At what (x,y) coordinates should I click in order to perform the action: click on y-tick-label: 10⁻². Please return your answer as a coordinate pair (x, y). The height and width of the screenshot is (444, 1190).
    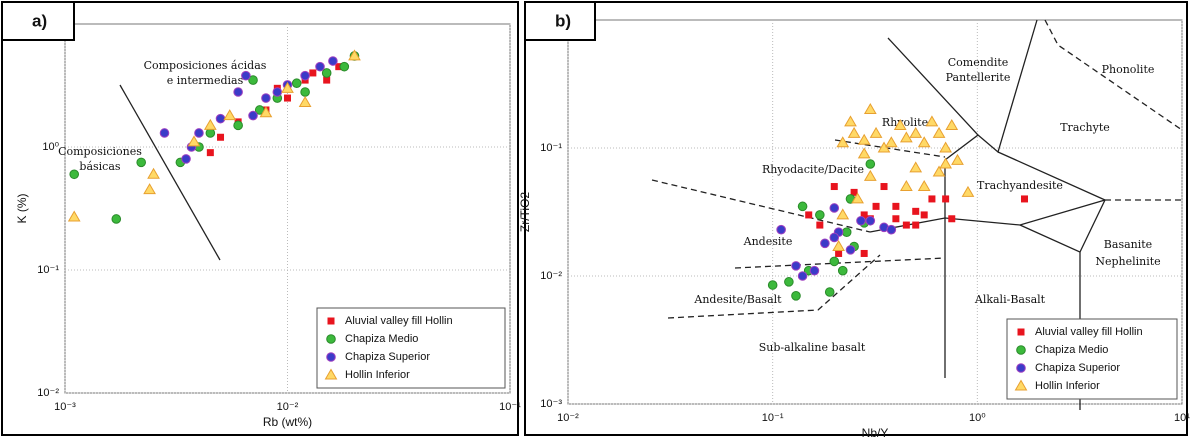
    Looking at the image, I should click on (551, 276).